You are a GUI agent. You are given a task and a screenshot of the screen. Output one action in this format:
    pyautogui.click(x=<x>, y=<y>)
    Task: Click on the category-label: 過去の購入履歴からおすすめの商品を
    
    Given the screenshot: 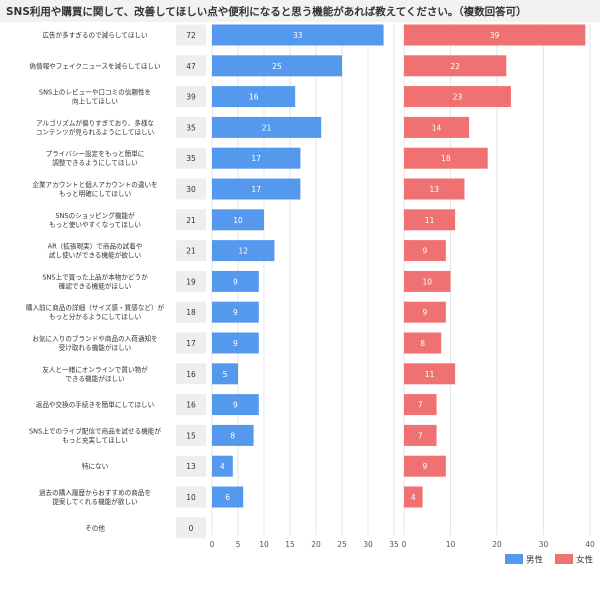 What is the action you would take?
    pyautogui.click(x=95, y=492)
    